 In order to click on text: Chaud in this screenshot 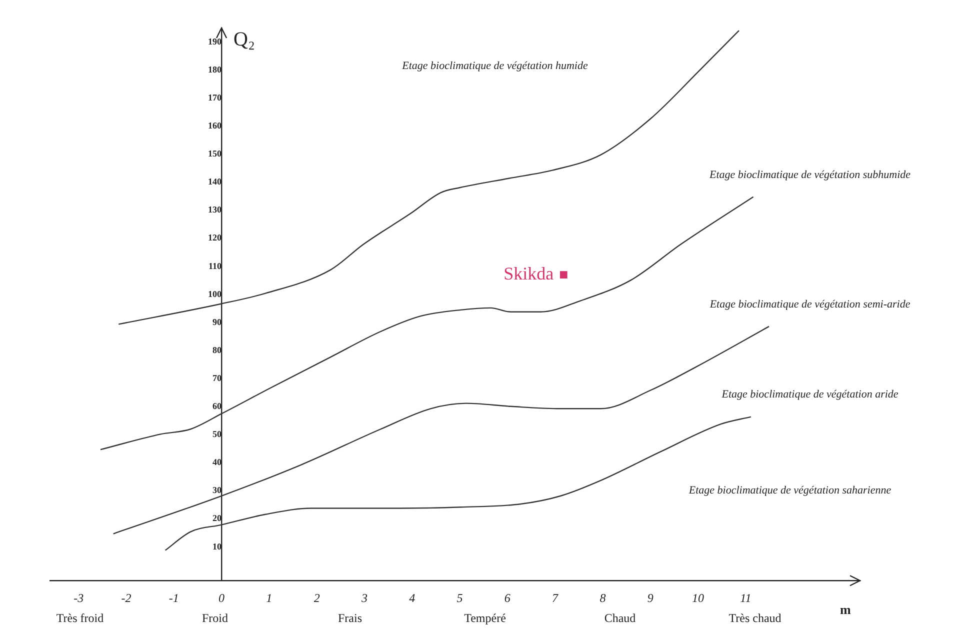, I will do `click(620, 617)`.